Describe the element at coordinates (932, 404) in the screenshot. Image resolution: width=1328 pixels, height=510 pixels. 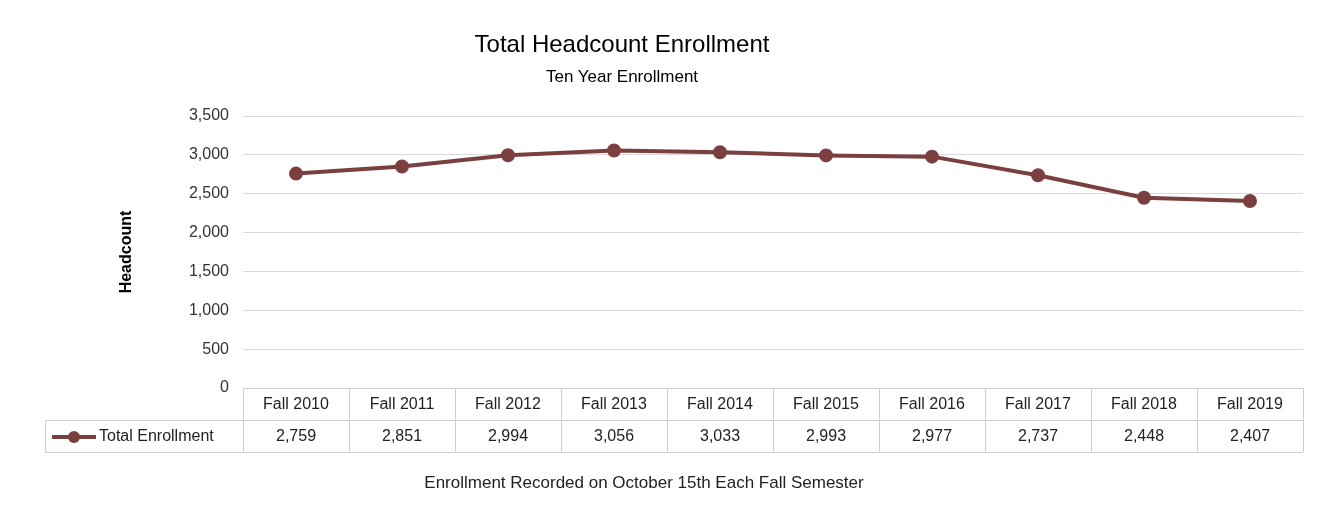
I see `x-tick-label: Fall 2016` at that location.